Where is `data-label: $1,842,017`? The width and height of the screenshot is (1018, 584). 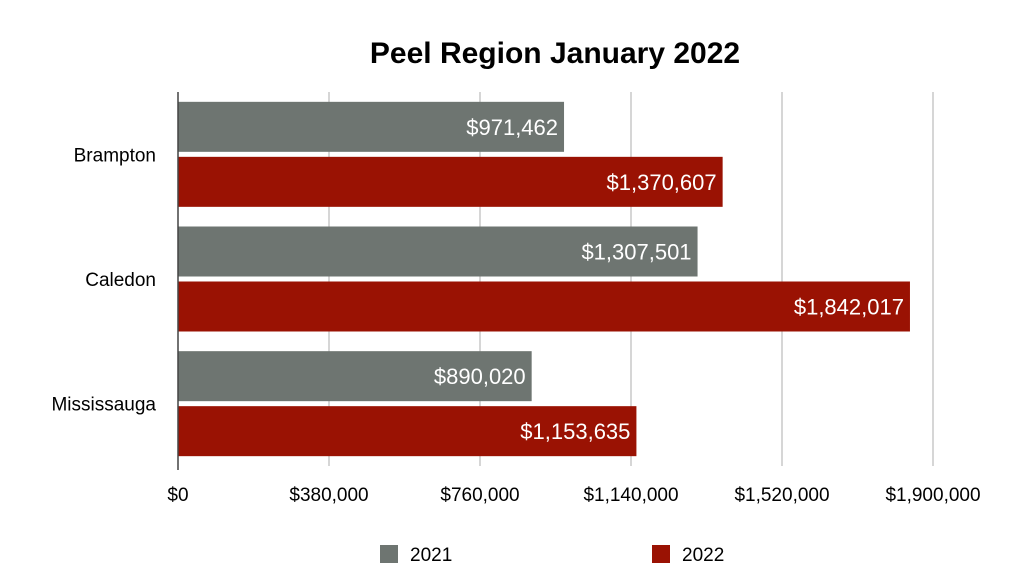
data-label: $1,842,017 is located at coordinates (849, 307).